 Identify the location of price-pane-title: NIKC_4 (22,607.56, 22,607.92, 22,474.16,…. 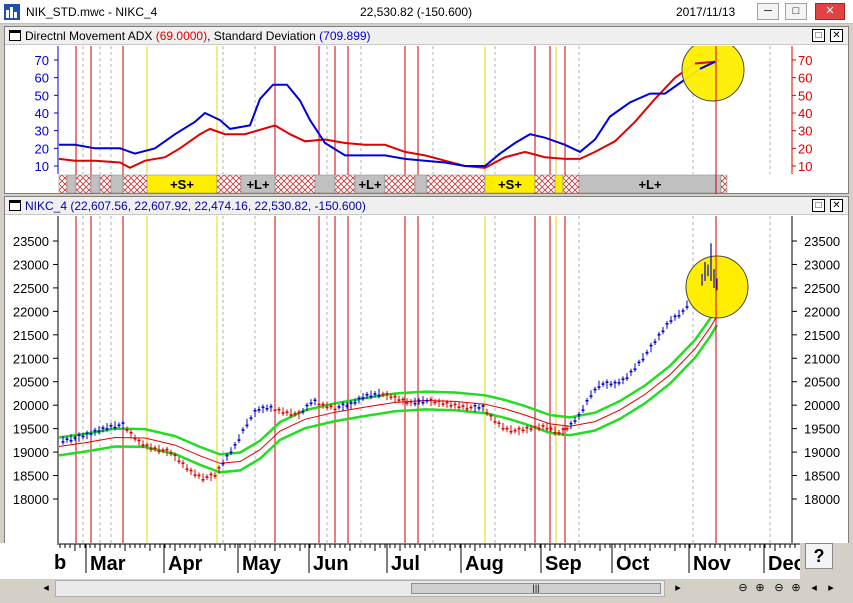
(195, 206).